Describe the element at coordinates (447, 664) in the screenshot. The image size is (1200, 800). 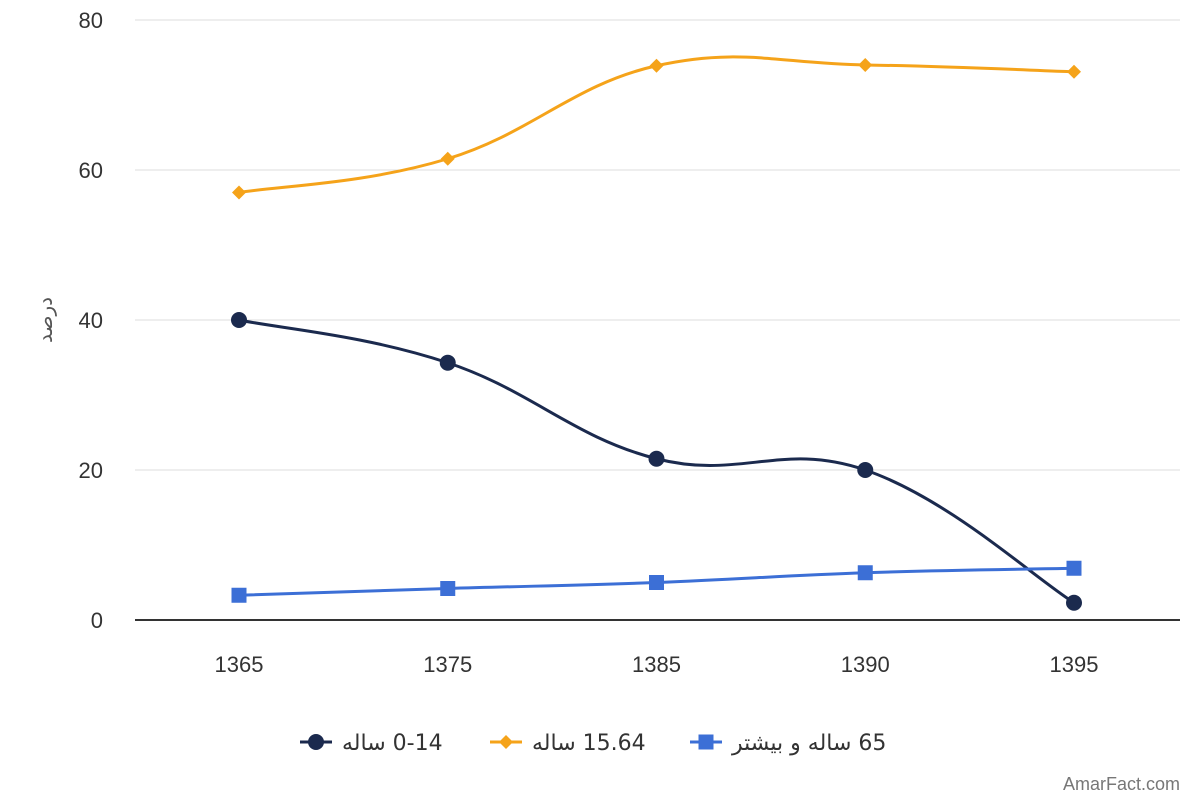
I see `x-tick-label: 1375` at that location.